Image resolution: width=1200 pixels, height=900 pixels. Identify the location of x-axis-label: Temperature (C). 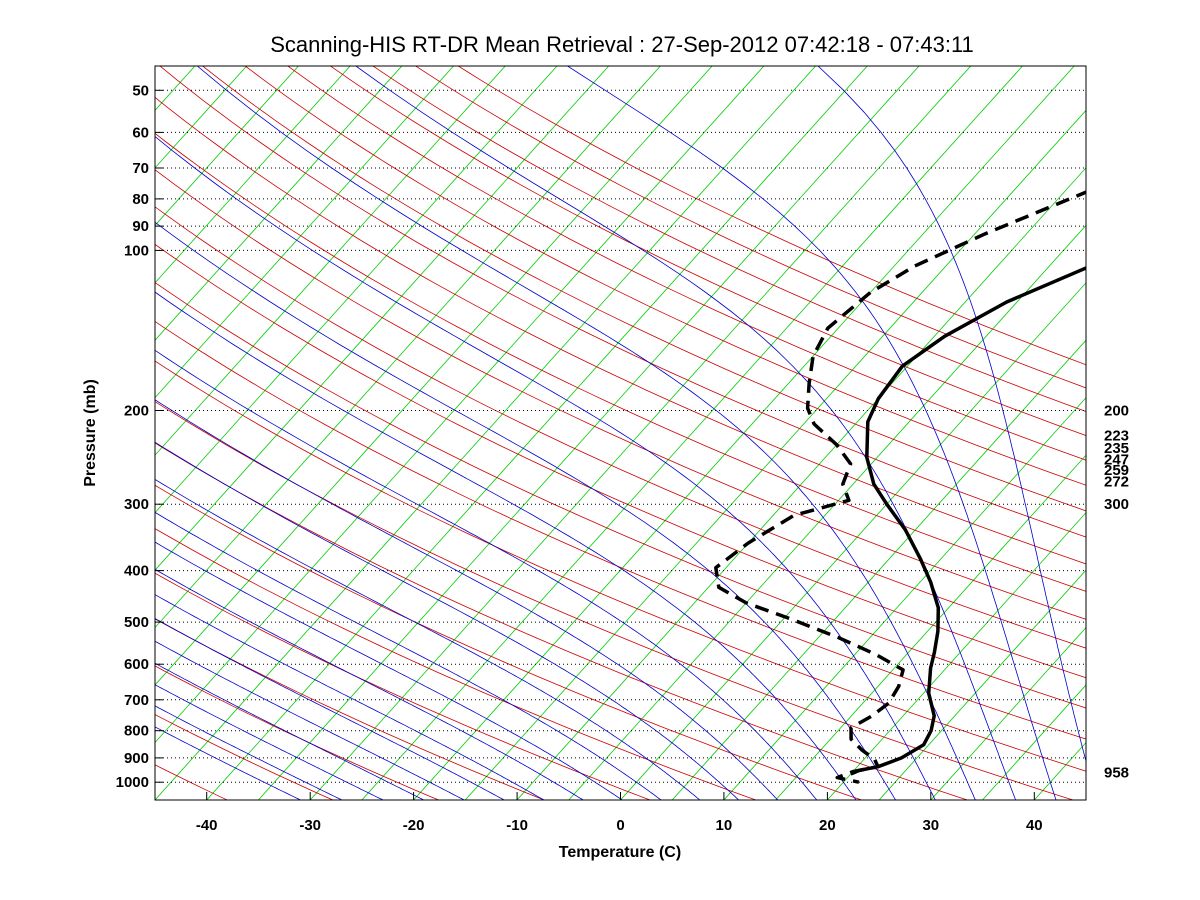
(620, 852).